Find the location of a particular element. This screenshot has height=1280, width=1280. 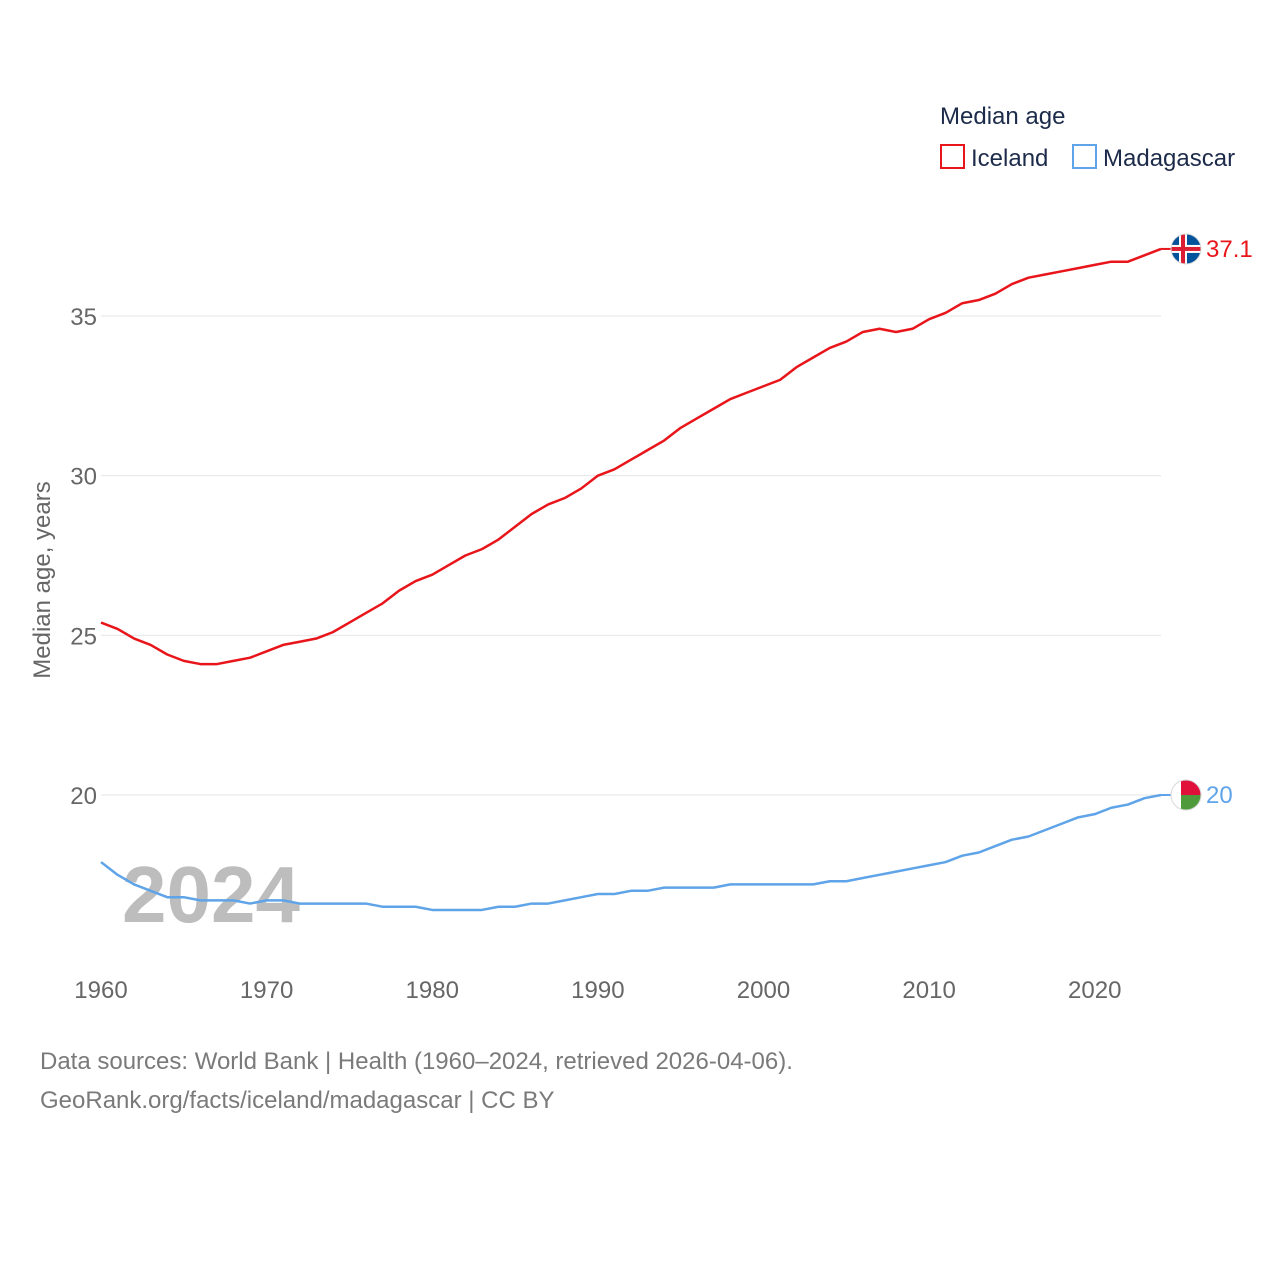

madagascar-flag-icon is located at coordinates (1186, 795).